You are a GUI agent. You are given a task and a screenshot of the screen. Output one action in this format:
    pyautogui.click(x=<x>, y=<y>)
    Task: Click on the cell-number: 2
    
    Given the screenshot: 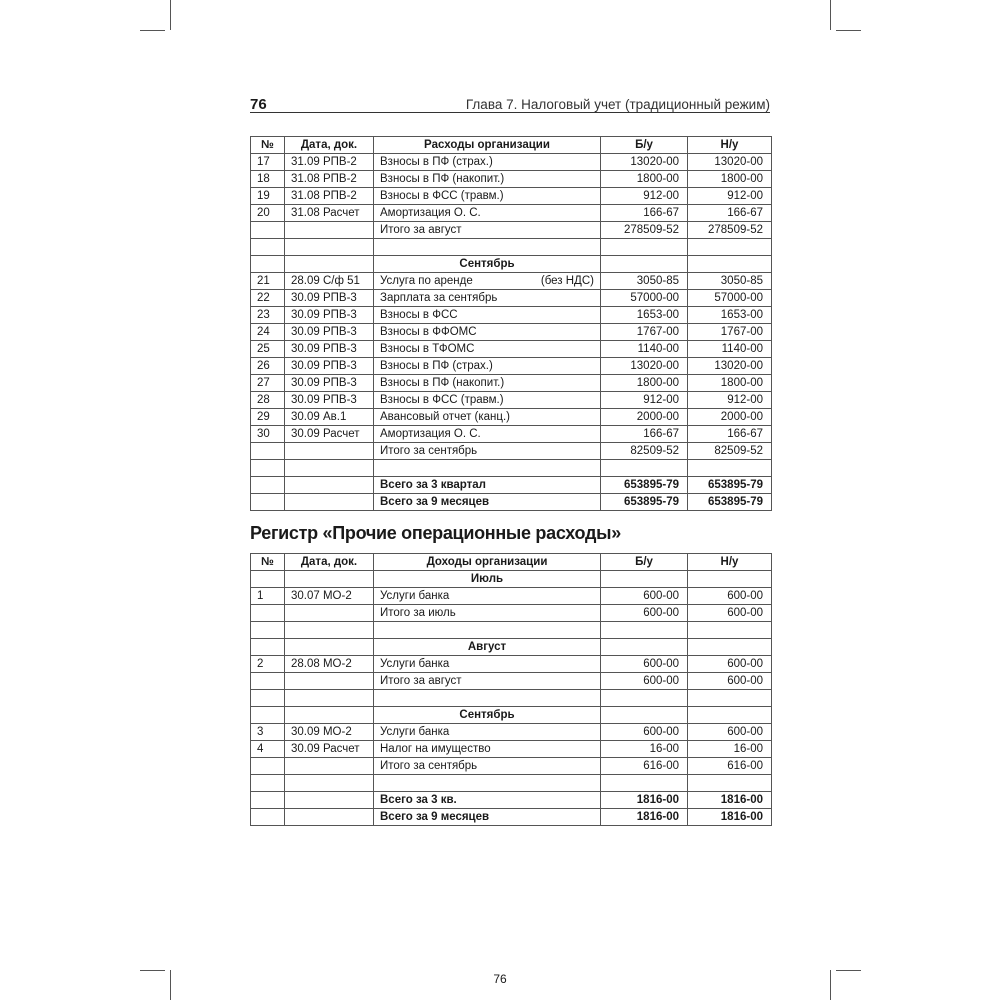 What is the action you would take?
    pyautogui.click(x=267, y=664)
    